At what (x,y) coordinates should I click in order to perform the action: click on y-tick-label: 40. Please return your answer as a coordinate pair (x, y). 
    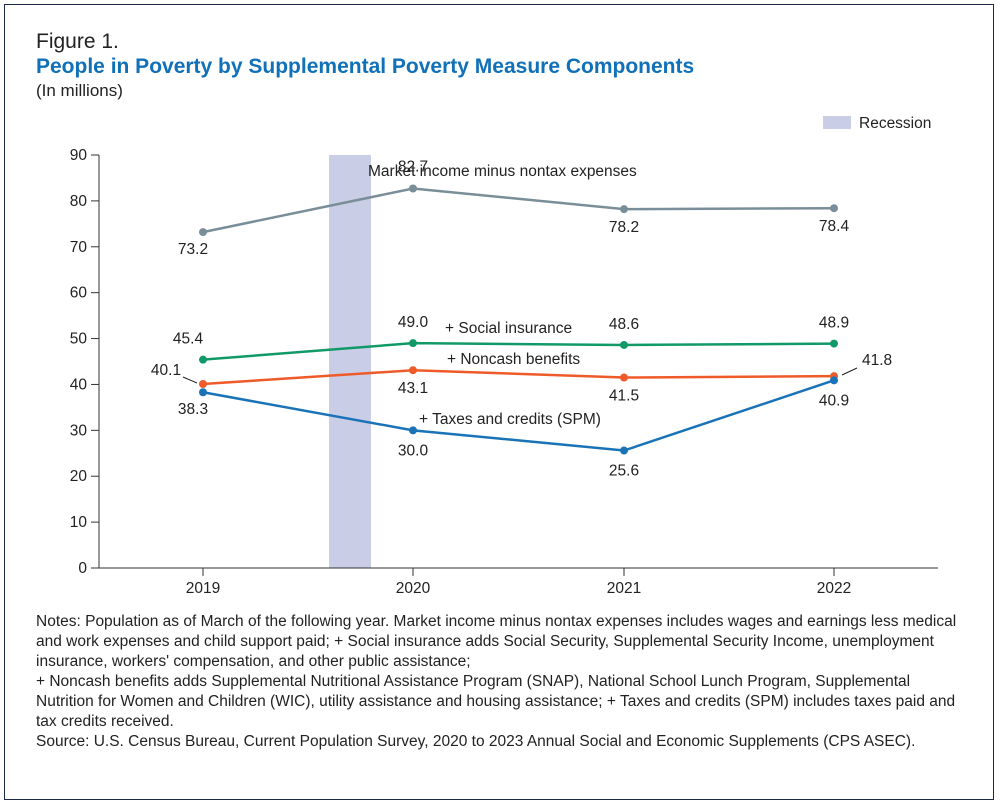
    Looking at the image, I should click on (79, 384).